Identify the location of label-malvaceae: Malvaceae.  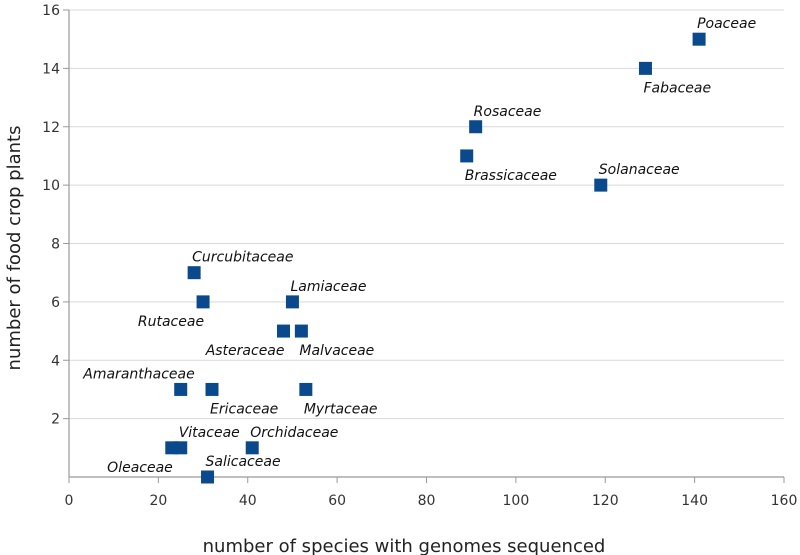
(336, 351).